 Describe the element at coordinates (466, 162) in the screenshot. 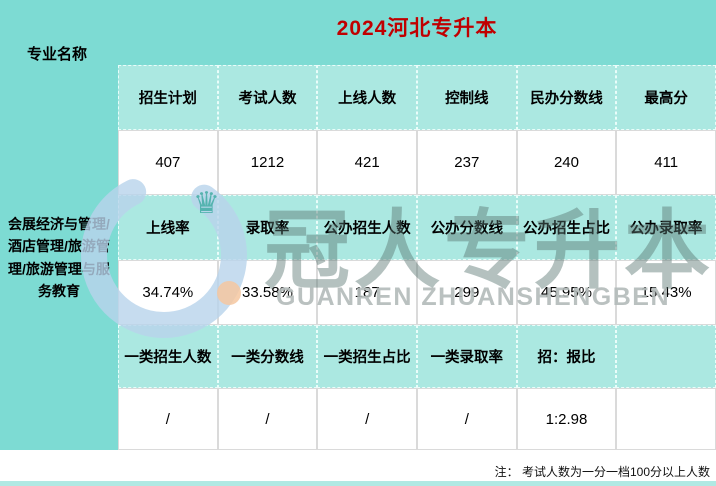

I see `table-value-cell: 237` at that location.